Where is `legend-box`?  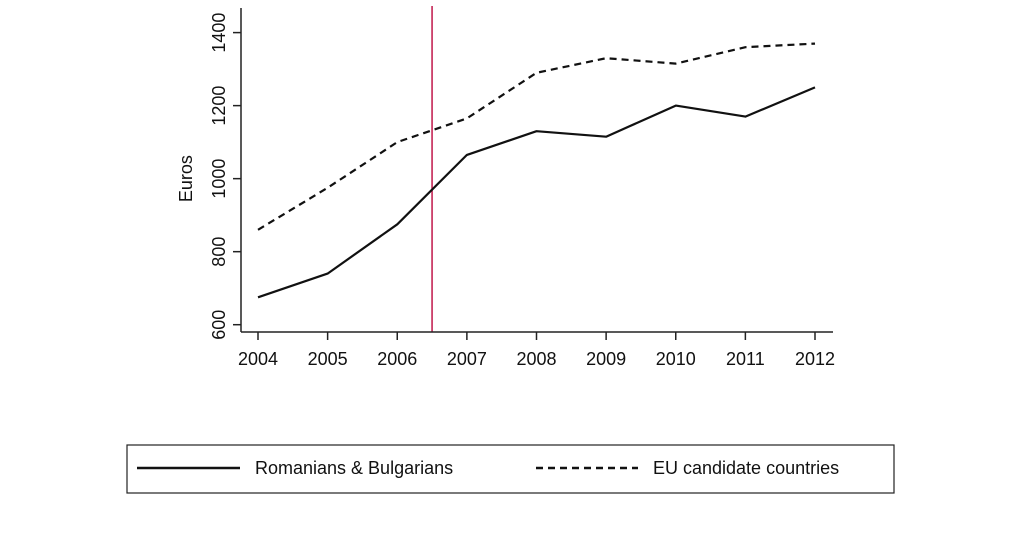
legend-box is located at coordinates (510, 469).